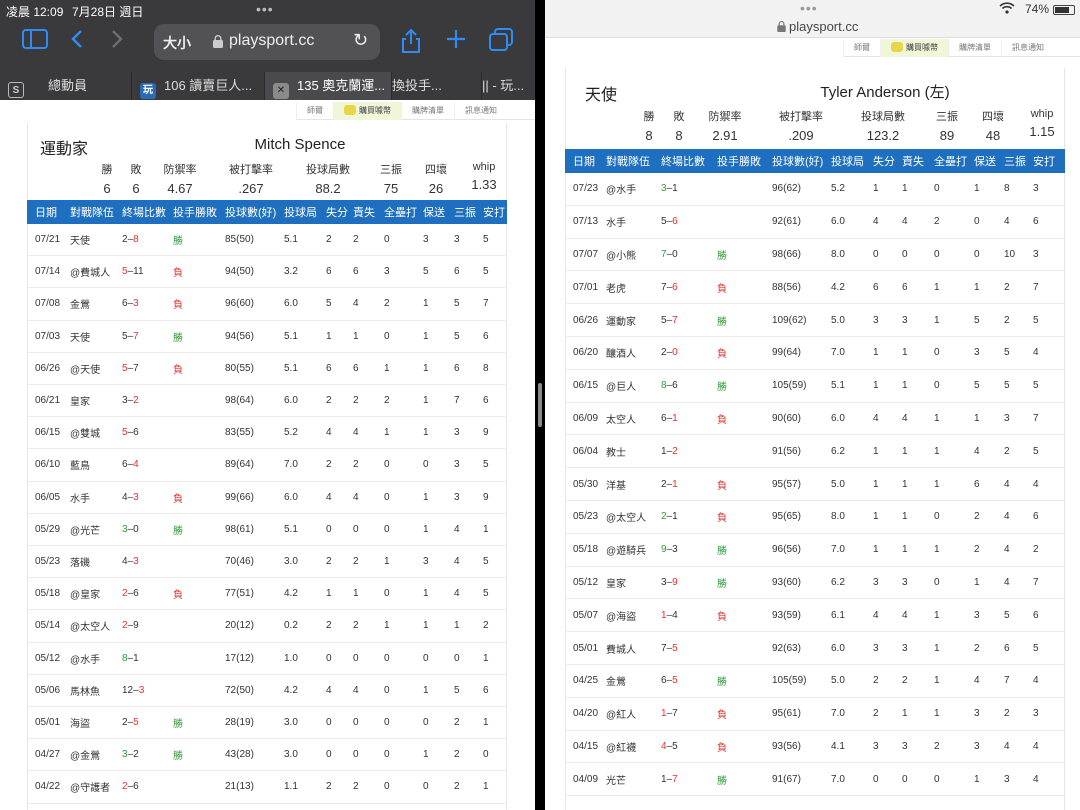 This screenshot has width=1080, height=810. Describe the element at coordinates (267, 626) in the screenshot. I see `table-row: 05/14 @太空人 2–9 20(12) 0.2 2 2 1 1 1 2` at that location.